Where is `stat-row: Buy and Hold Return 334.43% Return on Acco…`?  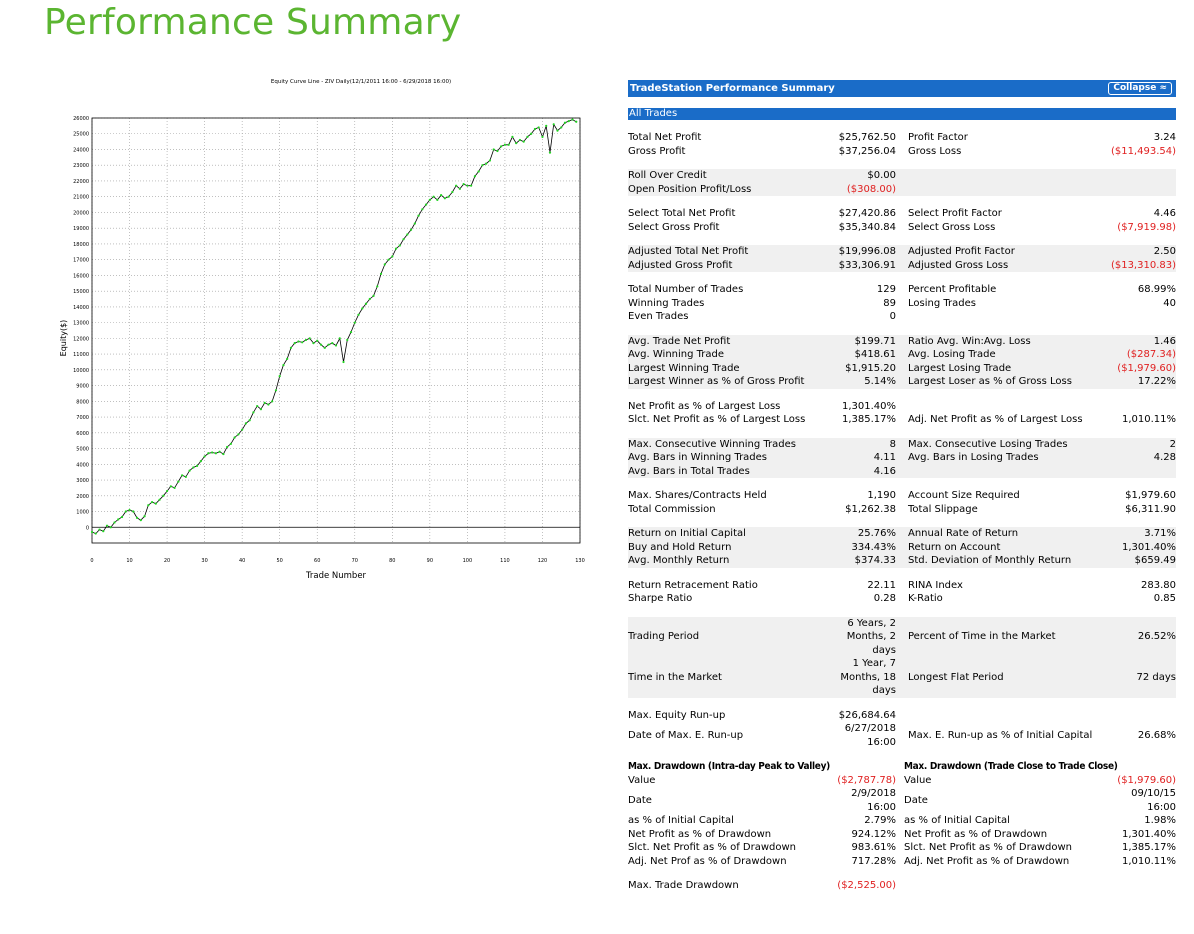
stat-row: Buy and Hold Return 334.43% Return on Acco… is located at coordinates (902, 548).